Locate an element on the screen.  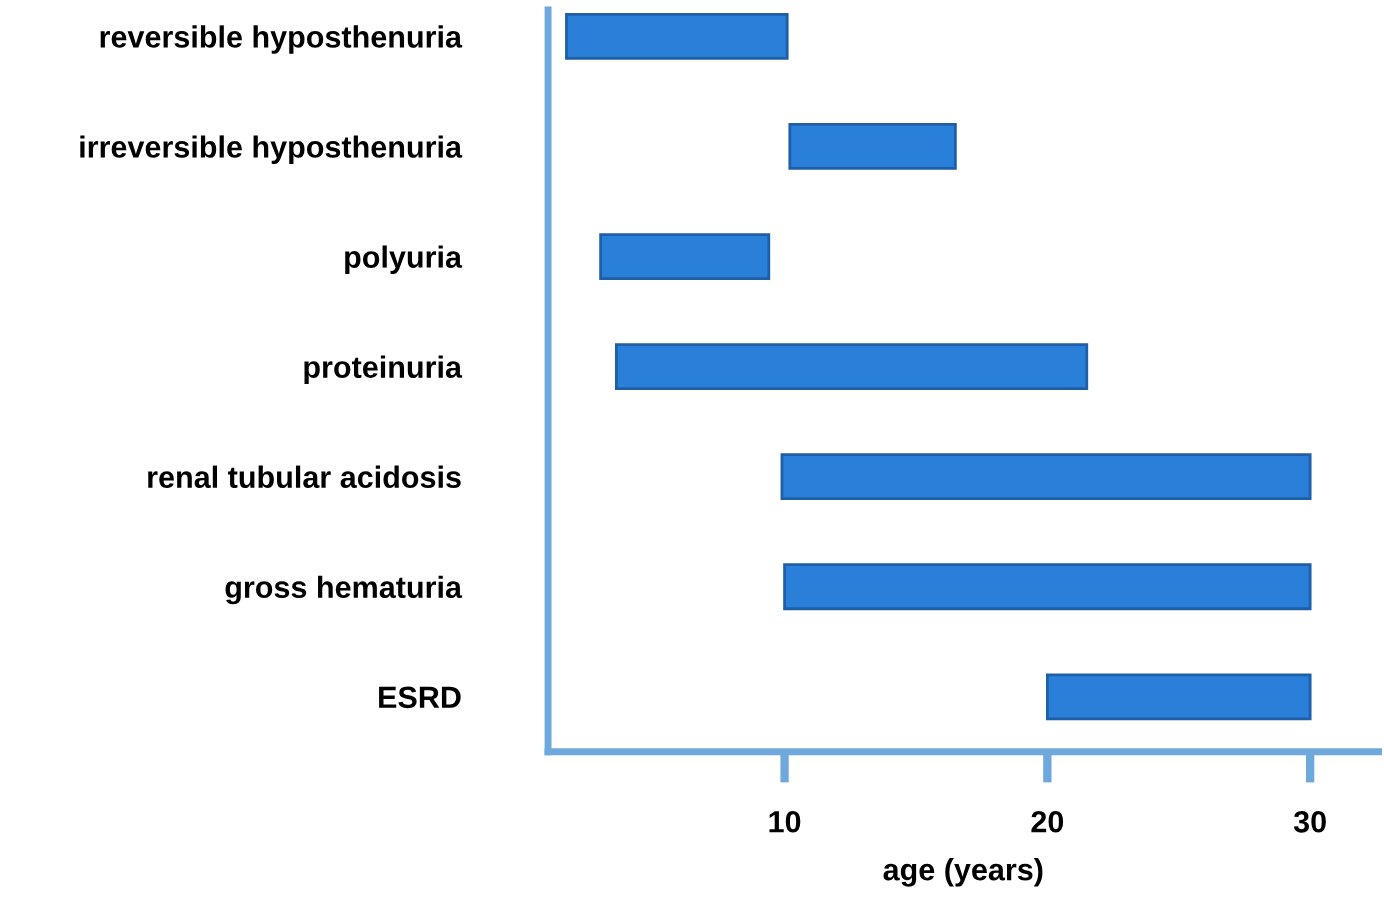
y-tick-label: proteinuria is located at coordinates (383, 370).